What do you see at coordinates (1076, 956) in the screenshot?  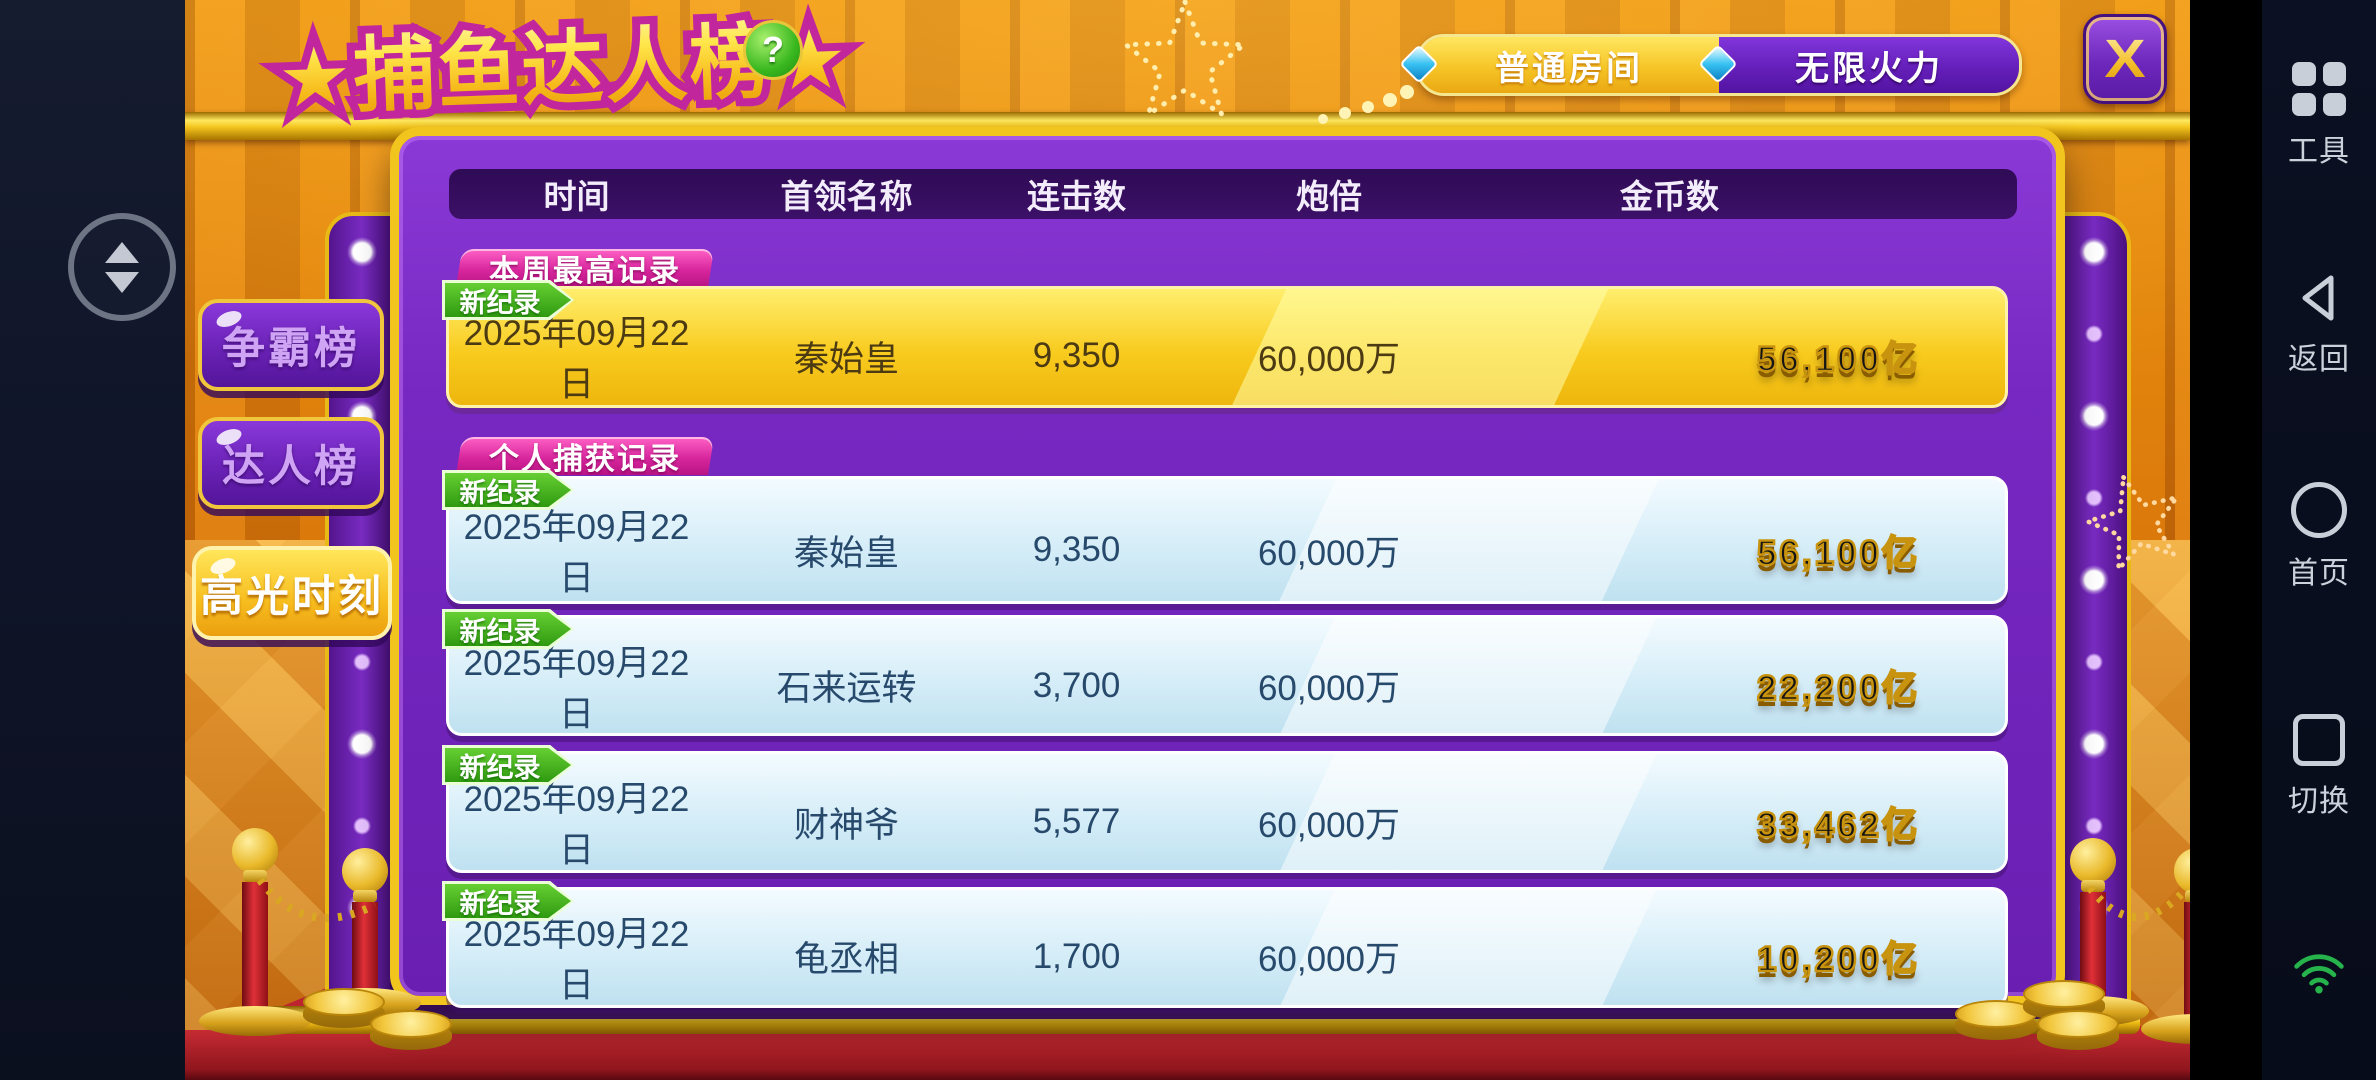 I see `cell-combo: 1,700` at bounding box center [1076, 956].